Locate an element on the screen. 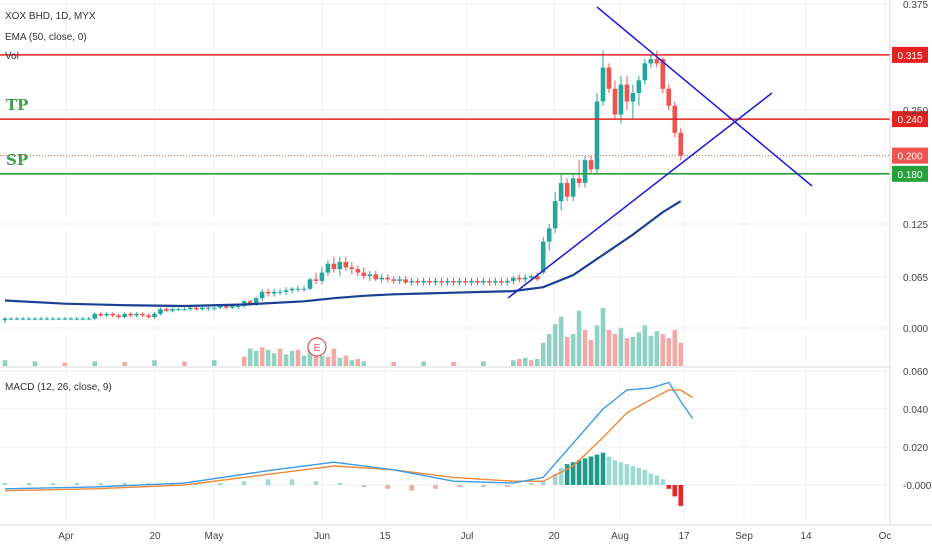 This screenshot has width=932, height=550. earnings-label: E is located at coordinates (317, 348).